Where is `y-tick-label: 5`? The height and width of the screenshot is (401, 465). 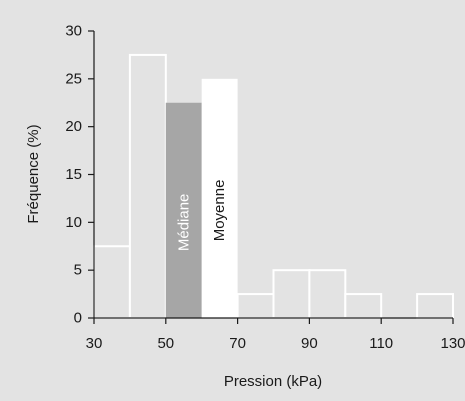 y-tick-label: 5 is located at coordinates (78, 270).